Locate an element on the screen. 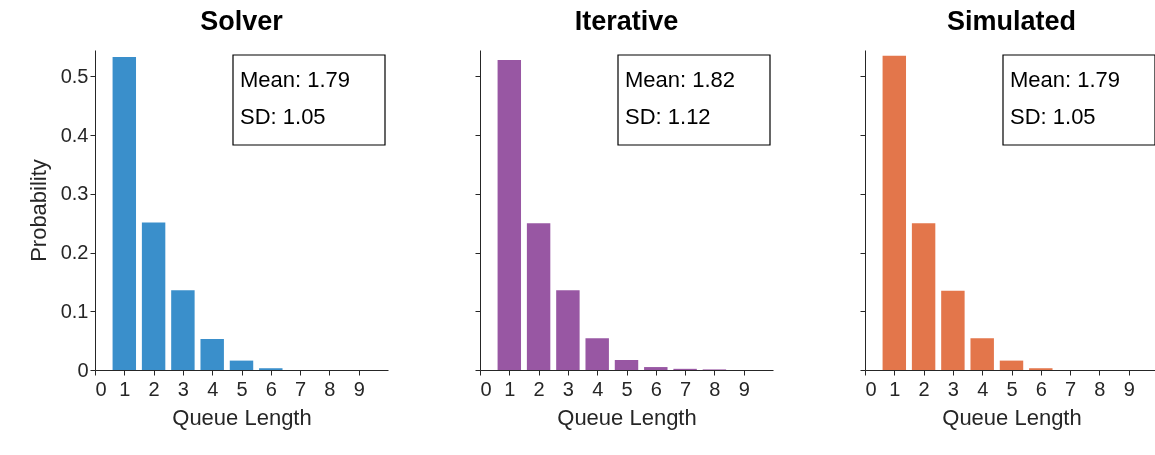 The height and width of the screenshot is (455, 1155). chart-title: Solver is located at coordinates (242, 21).